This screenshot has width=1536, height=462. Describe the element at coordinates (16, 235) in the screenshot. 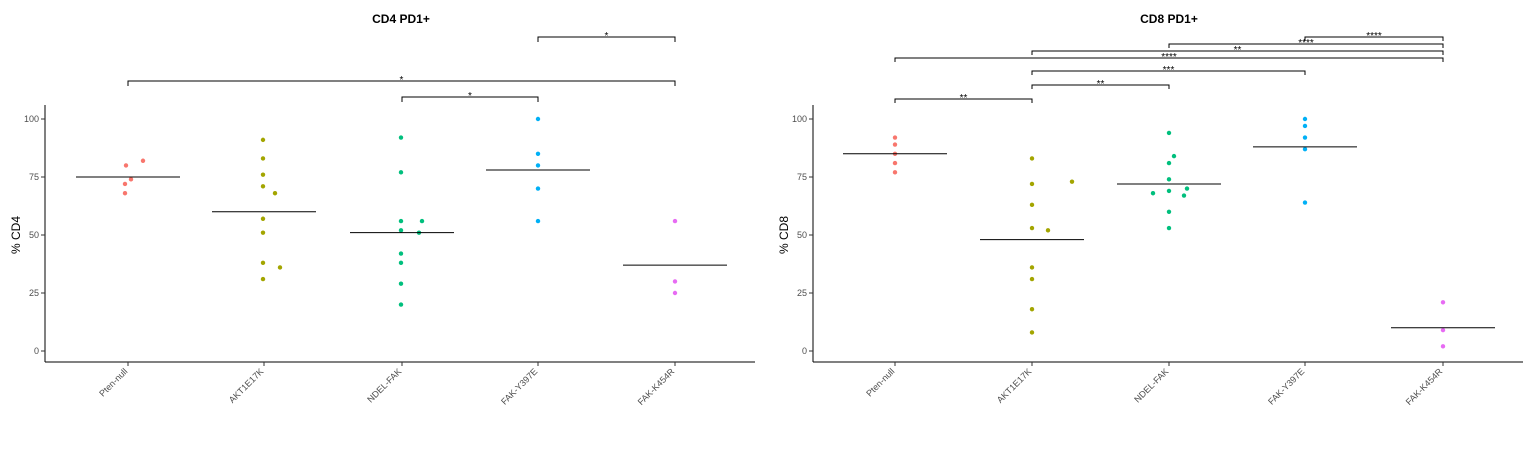

I see `y-axis-label: % CD4` at that location.